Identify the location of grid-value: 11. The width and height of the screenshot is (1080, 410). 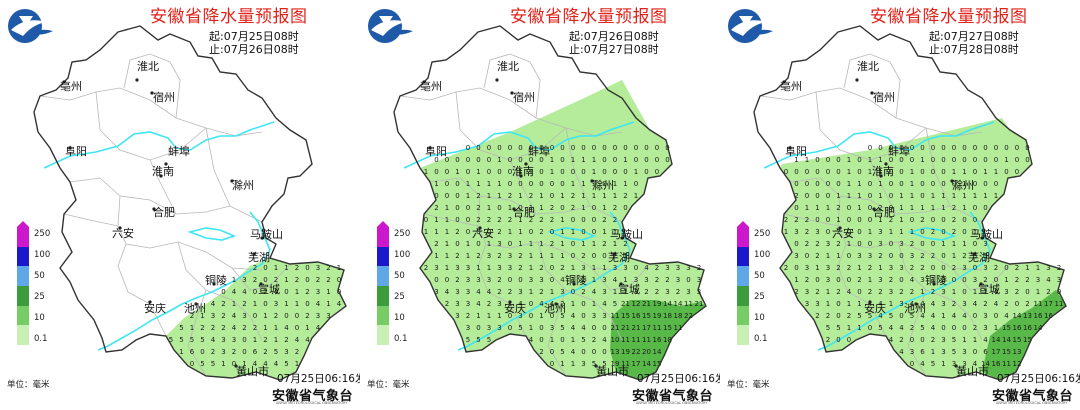
(636, 340).